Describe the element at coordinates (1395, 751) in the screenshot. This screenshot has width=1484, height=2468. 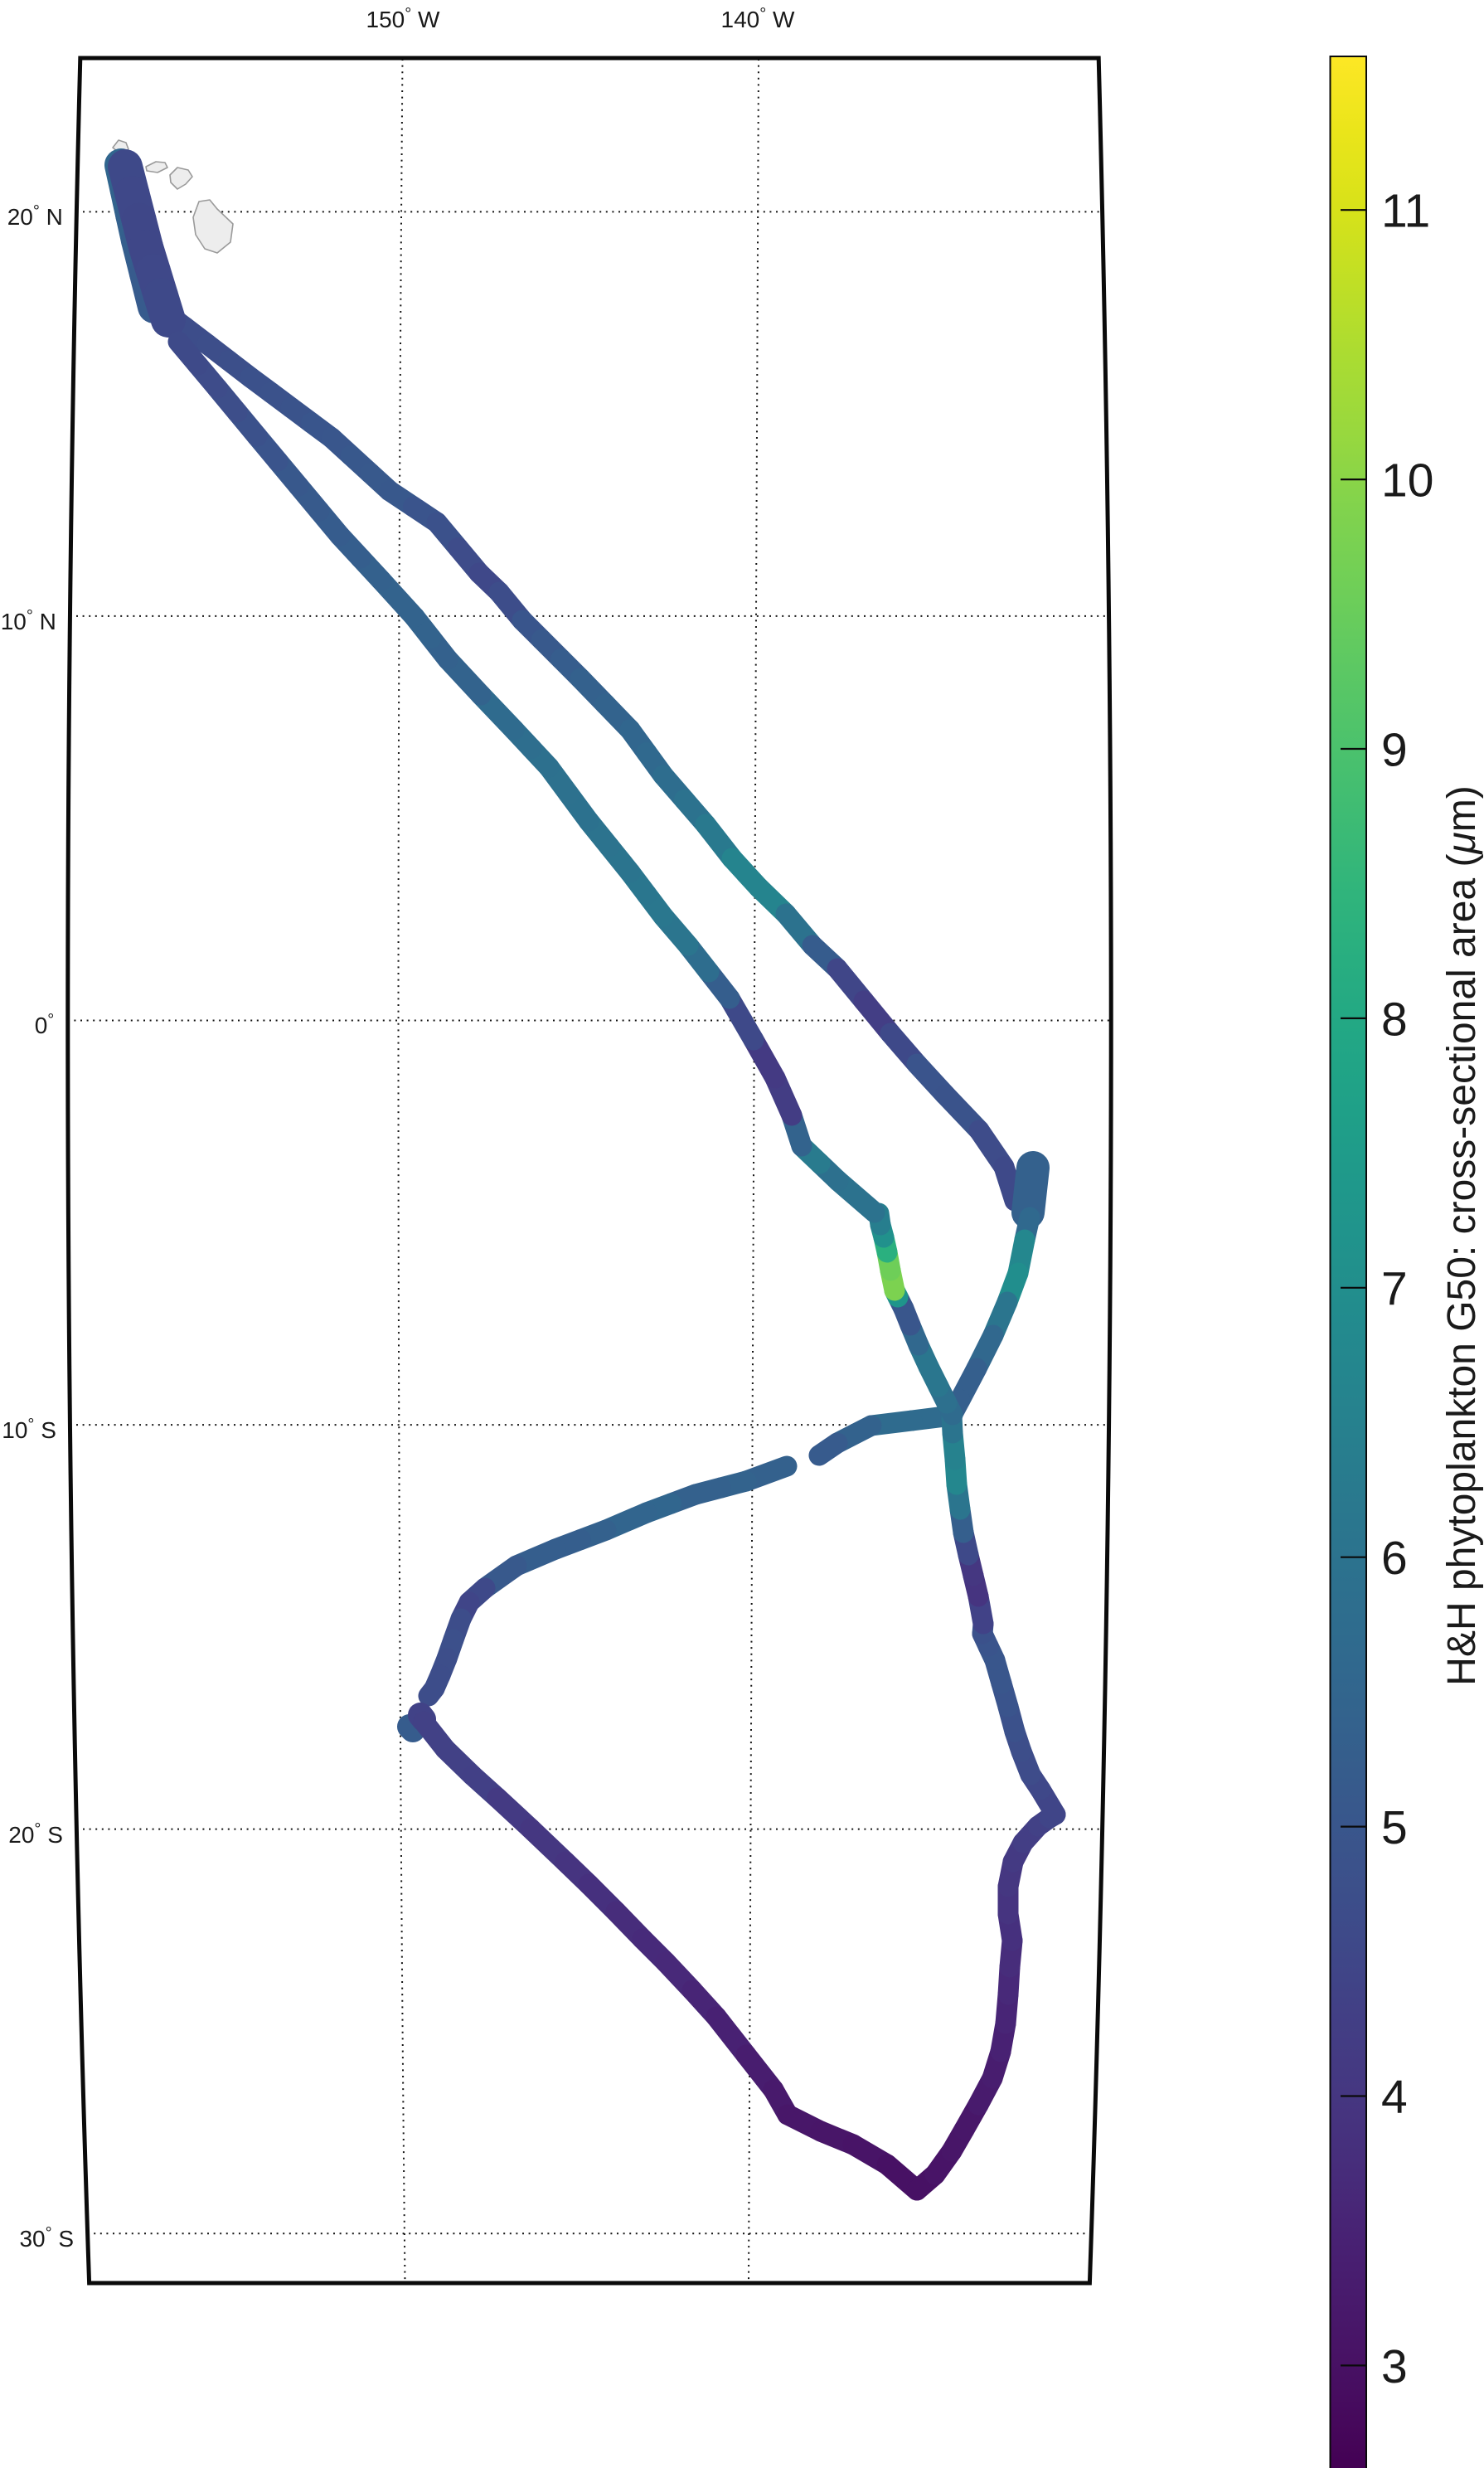
I see `svg-text: 9` at that location.